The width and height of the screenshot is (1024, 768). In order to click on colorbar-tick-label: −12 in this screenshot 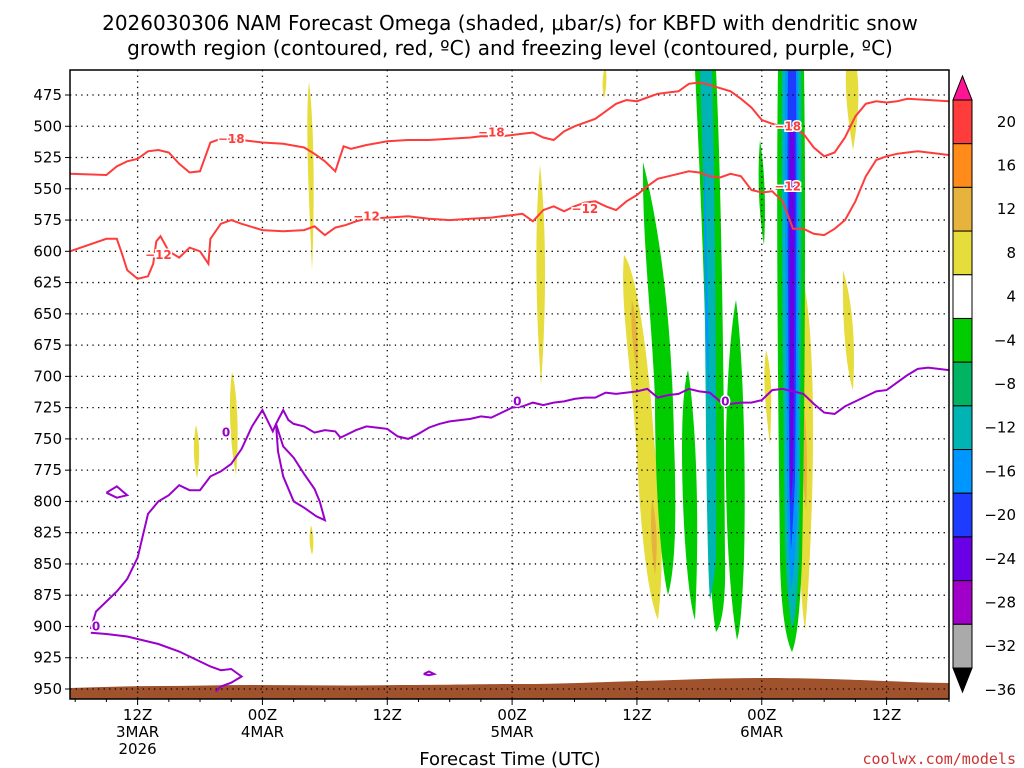, I will do `click(1000, 428)`.